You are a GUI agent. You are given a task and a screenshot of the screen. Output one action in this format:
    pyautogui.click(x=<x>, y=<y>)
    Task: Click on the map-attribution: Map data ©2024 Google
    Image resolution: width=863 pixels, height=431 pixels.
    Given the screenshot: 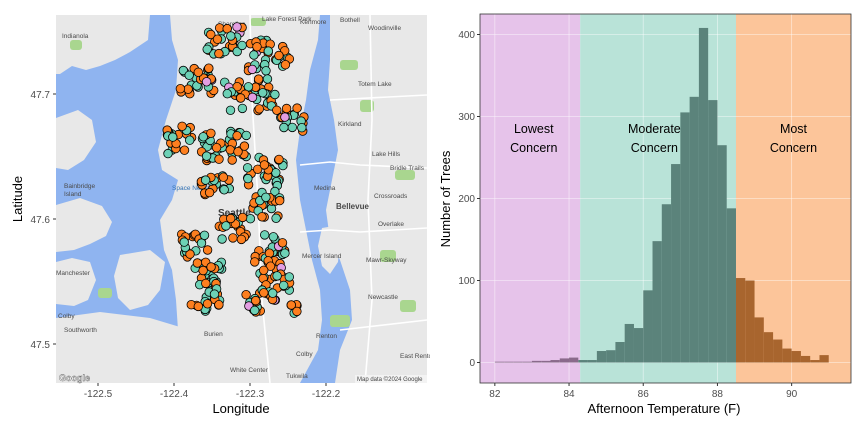 What is the action you would take?
    pyautogui.click(x=390, y=379)
    